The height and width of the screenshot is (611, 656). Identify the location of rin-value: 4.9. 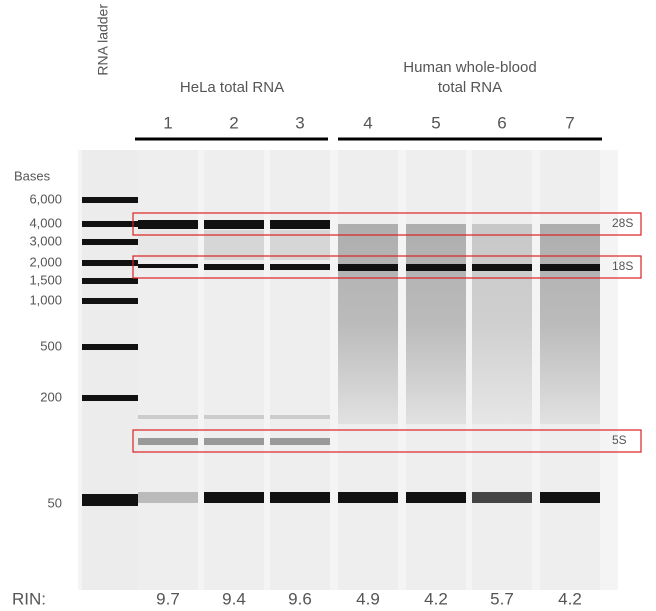
(368, 598).